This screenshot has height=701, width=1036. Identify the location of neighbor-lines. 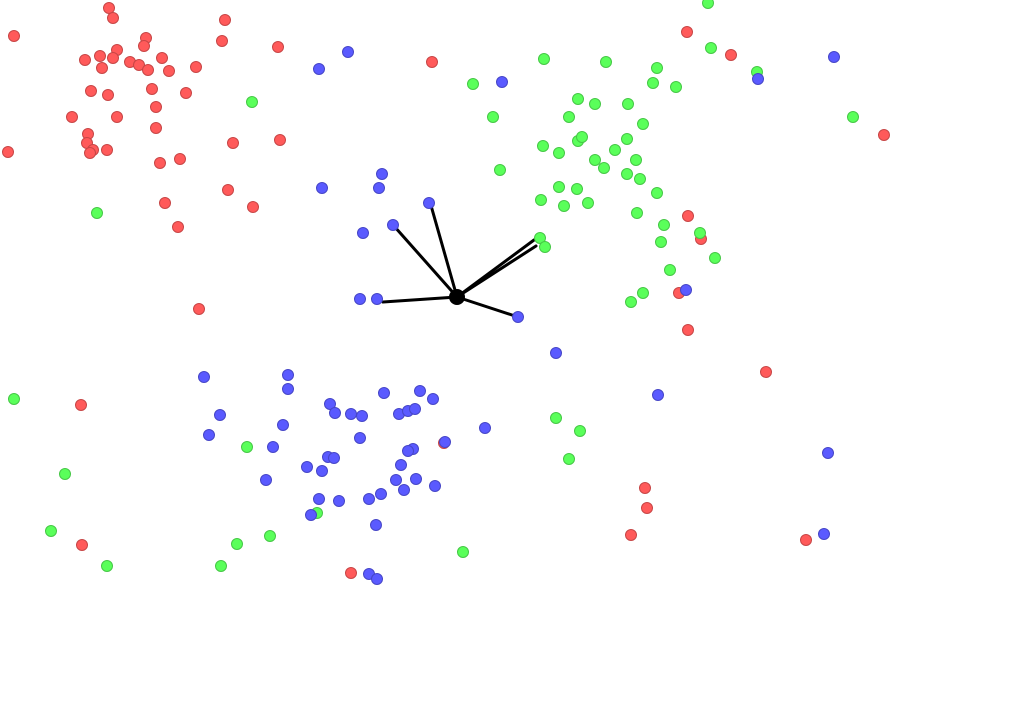
(459, 259).